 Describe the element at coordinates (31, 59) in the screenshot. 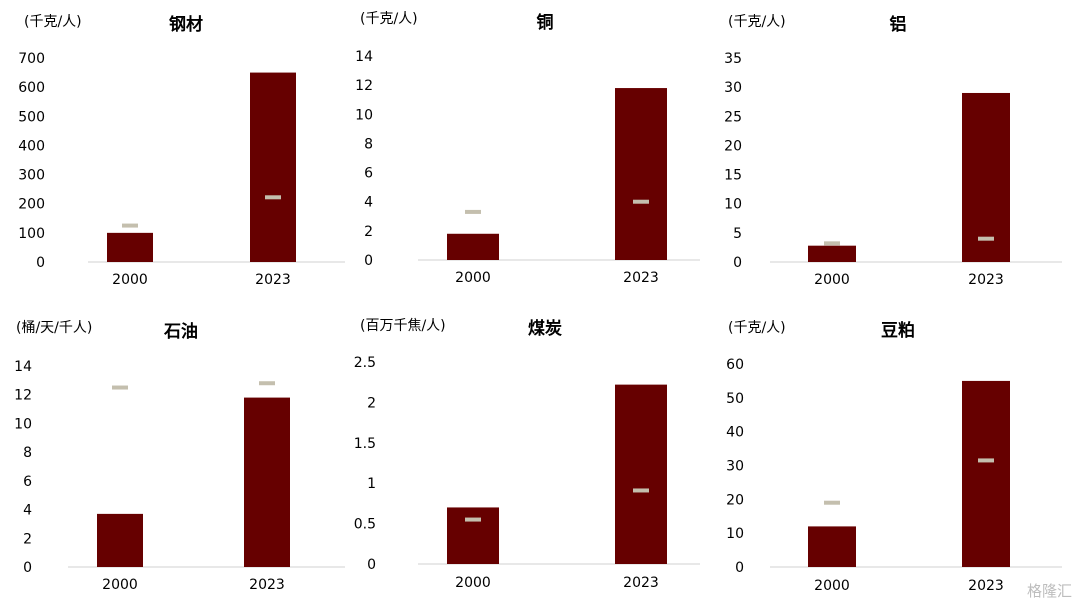

I see `y-tick-label: 700` at that location.